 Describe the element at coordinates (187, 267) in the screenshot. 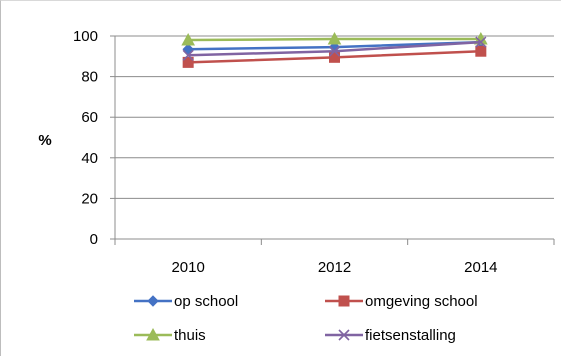

I see `x-tick-label: 2010` at that location.